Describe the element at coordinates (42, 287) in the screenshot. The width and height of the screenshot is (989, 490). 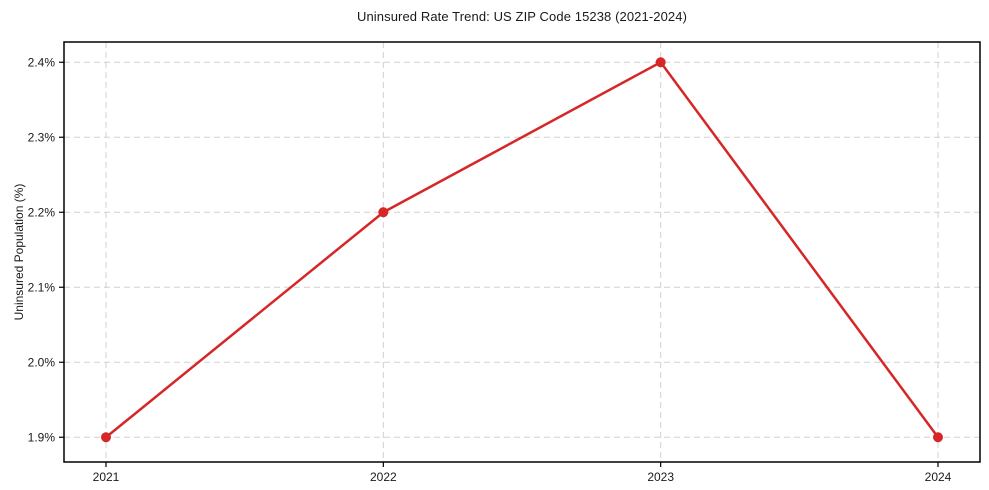
I see `y-tick-label: 2.1%` at that location.